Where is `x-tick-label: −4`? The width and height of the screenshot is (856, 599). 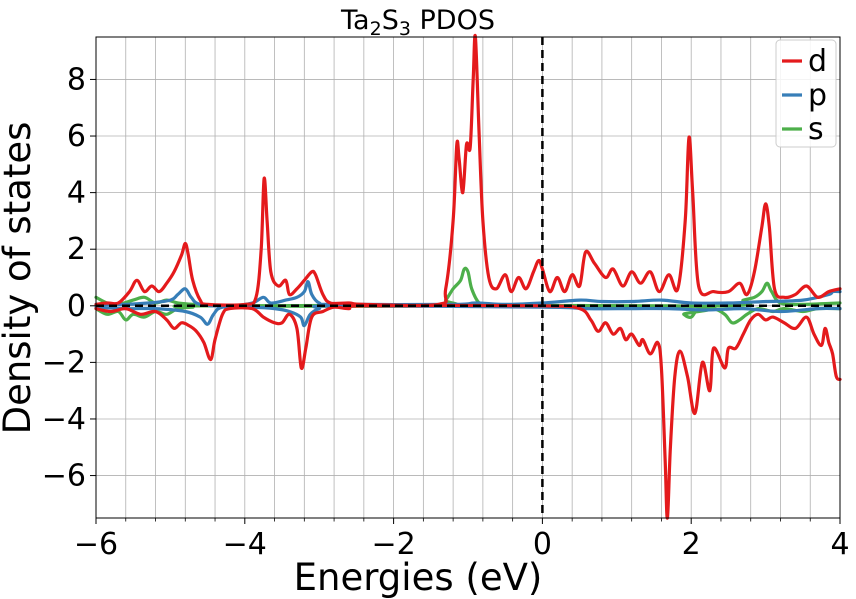
x-tick-label: −4 is located at coordinates (245, 544).